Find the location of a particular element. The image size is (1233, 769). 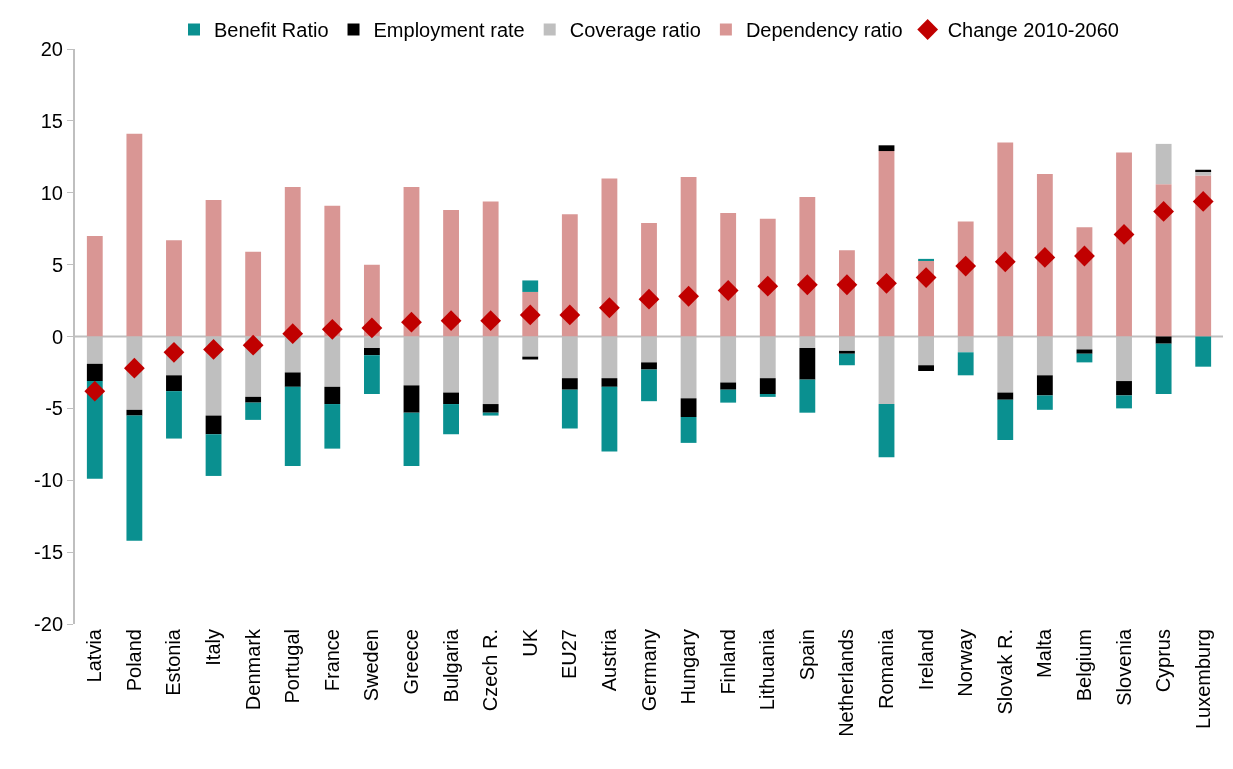

x-tick-label: Czech R. is located at coordinates (490, 670).